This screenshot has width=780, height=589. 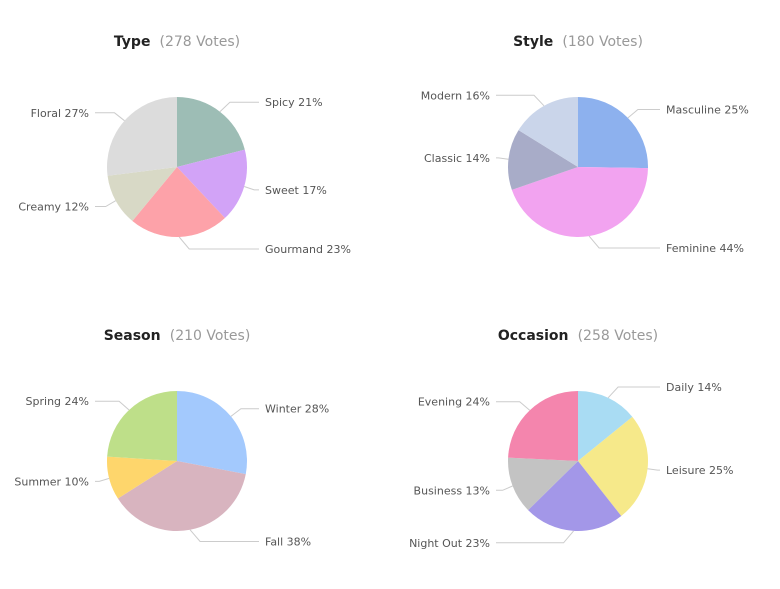 What do you see at coordinates (212, 184) in the screenshot?
I see `pie-slice-sweet` at bounding box center [212, 184].